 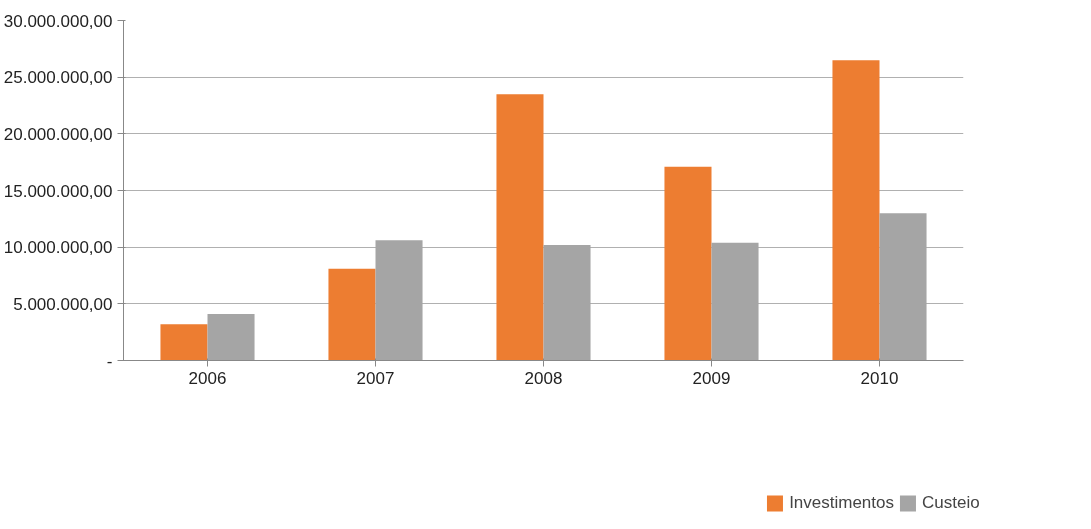 I want to click on legend-label: Custeio, so click(x=951, y=503).